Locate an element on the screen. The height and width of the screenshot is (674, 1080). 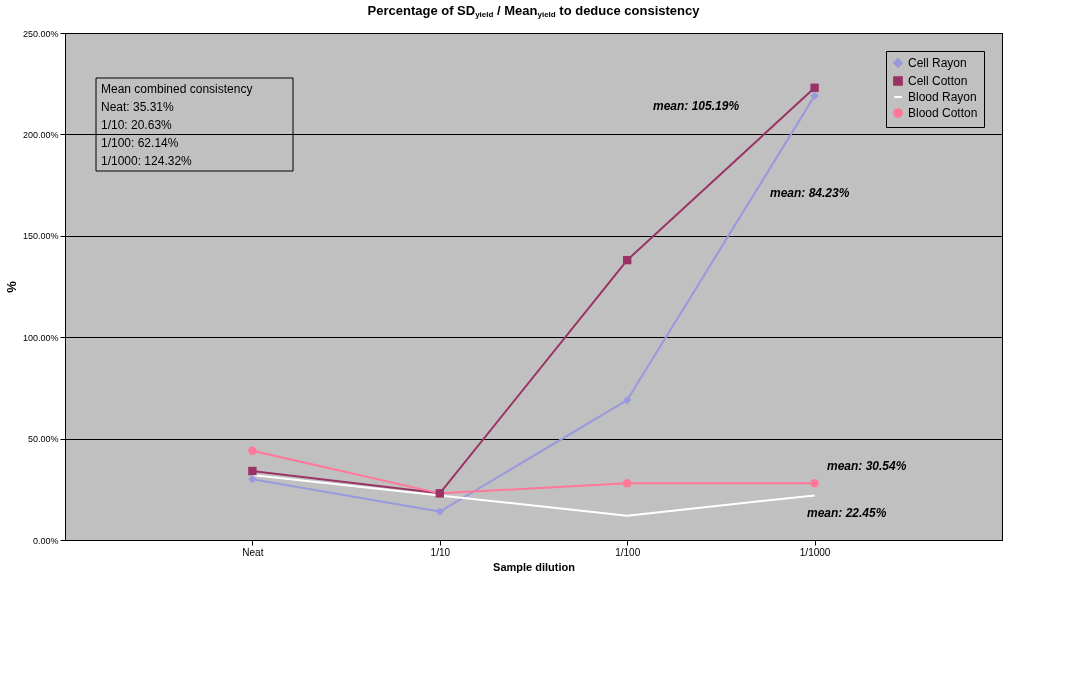
annotation: mean: 30.54% is located at coordinates (867, 466).